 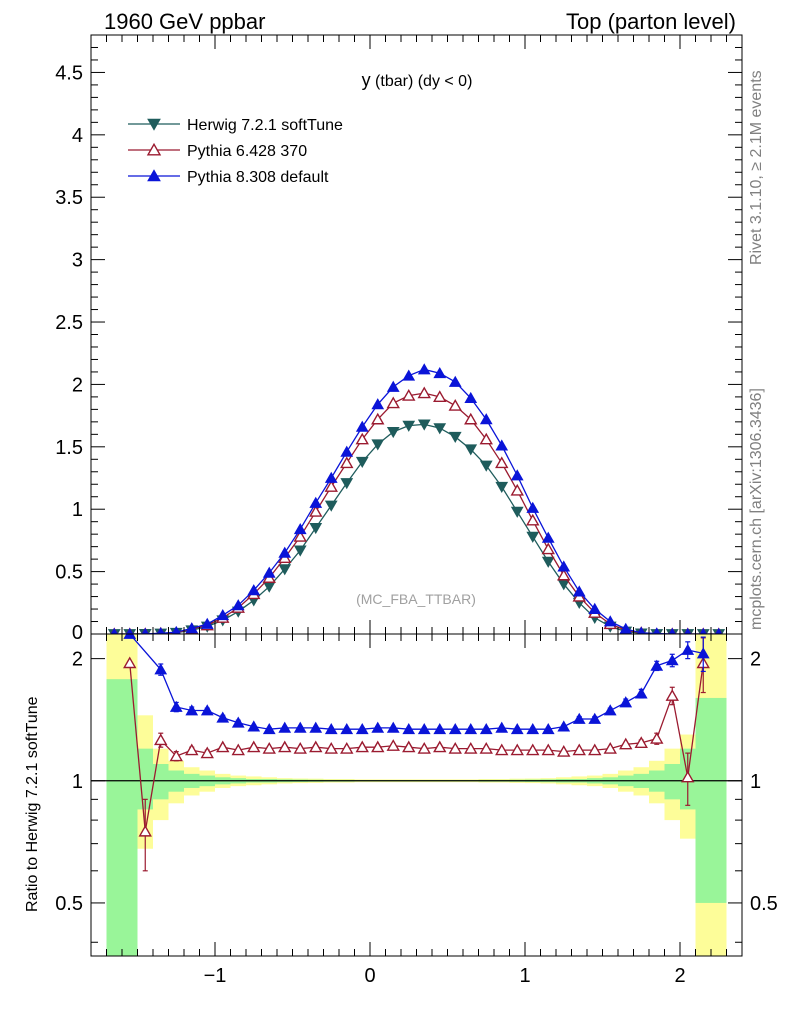 What do you see at coordinates (235, 125) in the screenshot?
I see `legend-item-1: Herwig 7.2.1 softTune` at bounding box center [235, 125].